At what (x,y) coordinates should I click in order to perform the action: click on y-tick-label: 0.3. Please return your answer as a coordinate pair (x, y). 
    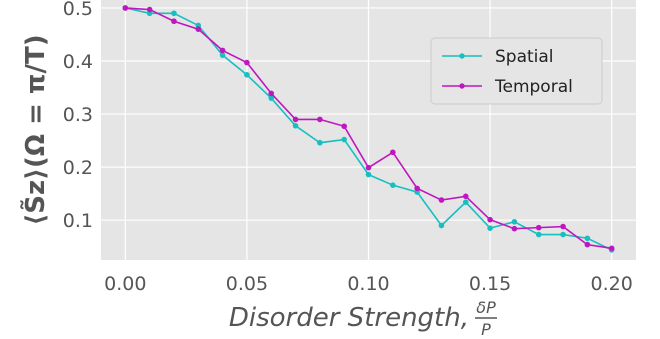
    Looking at the image, I should click on (78, 115).